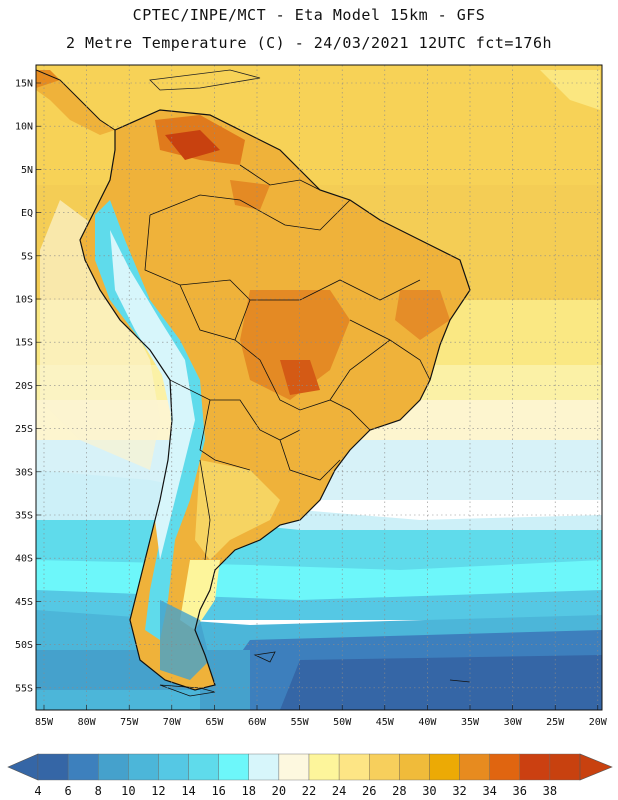 This screenshot has width=618, height=800. Describe the element at coordinates (158, 791) in the screenshot. I see `colorbar-label: 12` at that location.